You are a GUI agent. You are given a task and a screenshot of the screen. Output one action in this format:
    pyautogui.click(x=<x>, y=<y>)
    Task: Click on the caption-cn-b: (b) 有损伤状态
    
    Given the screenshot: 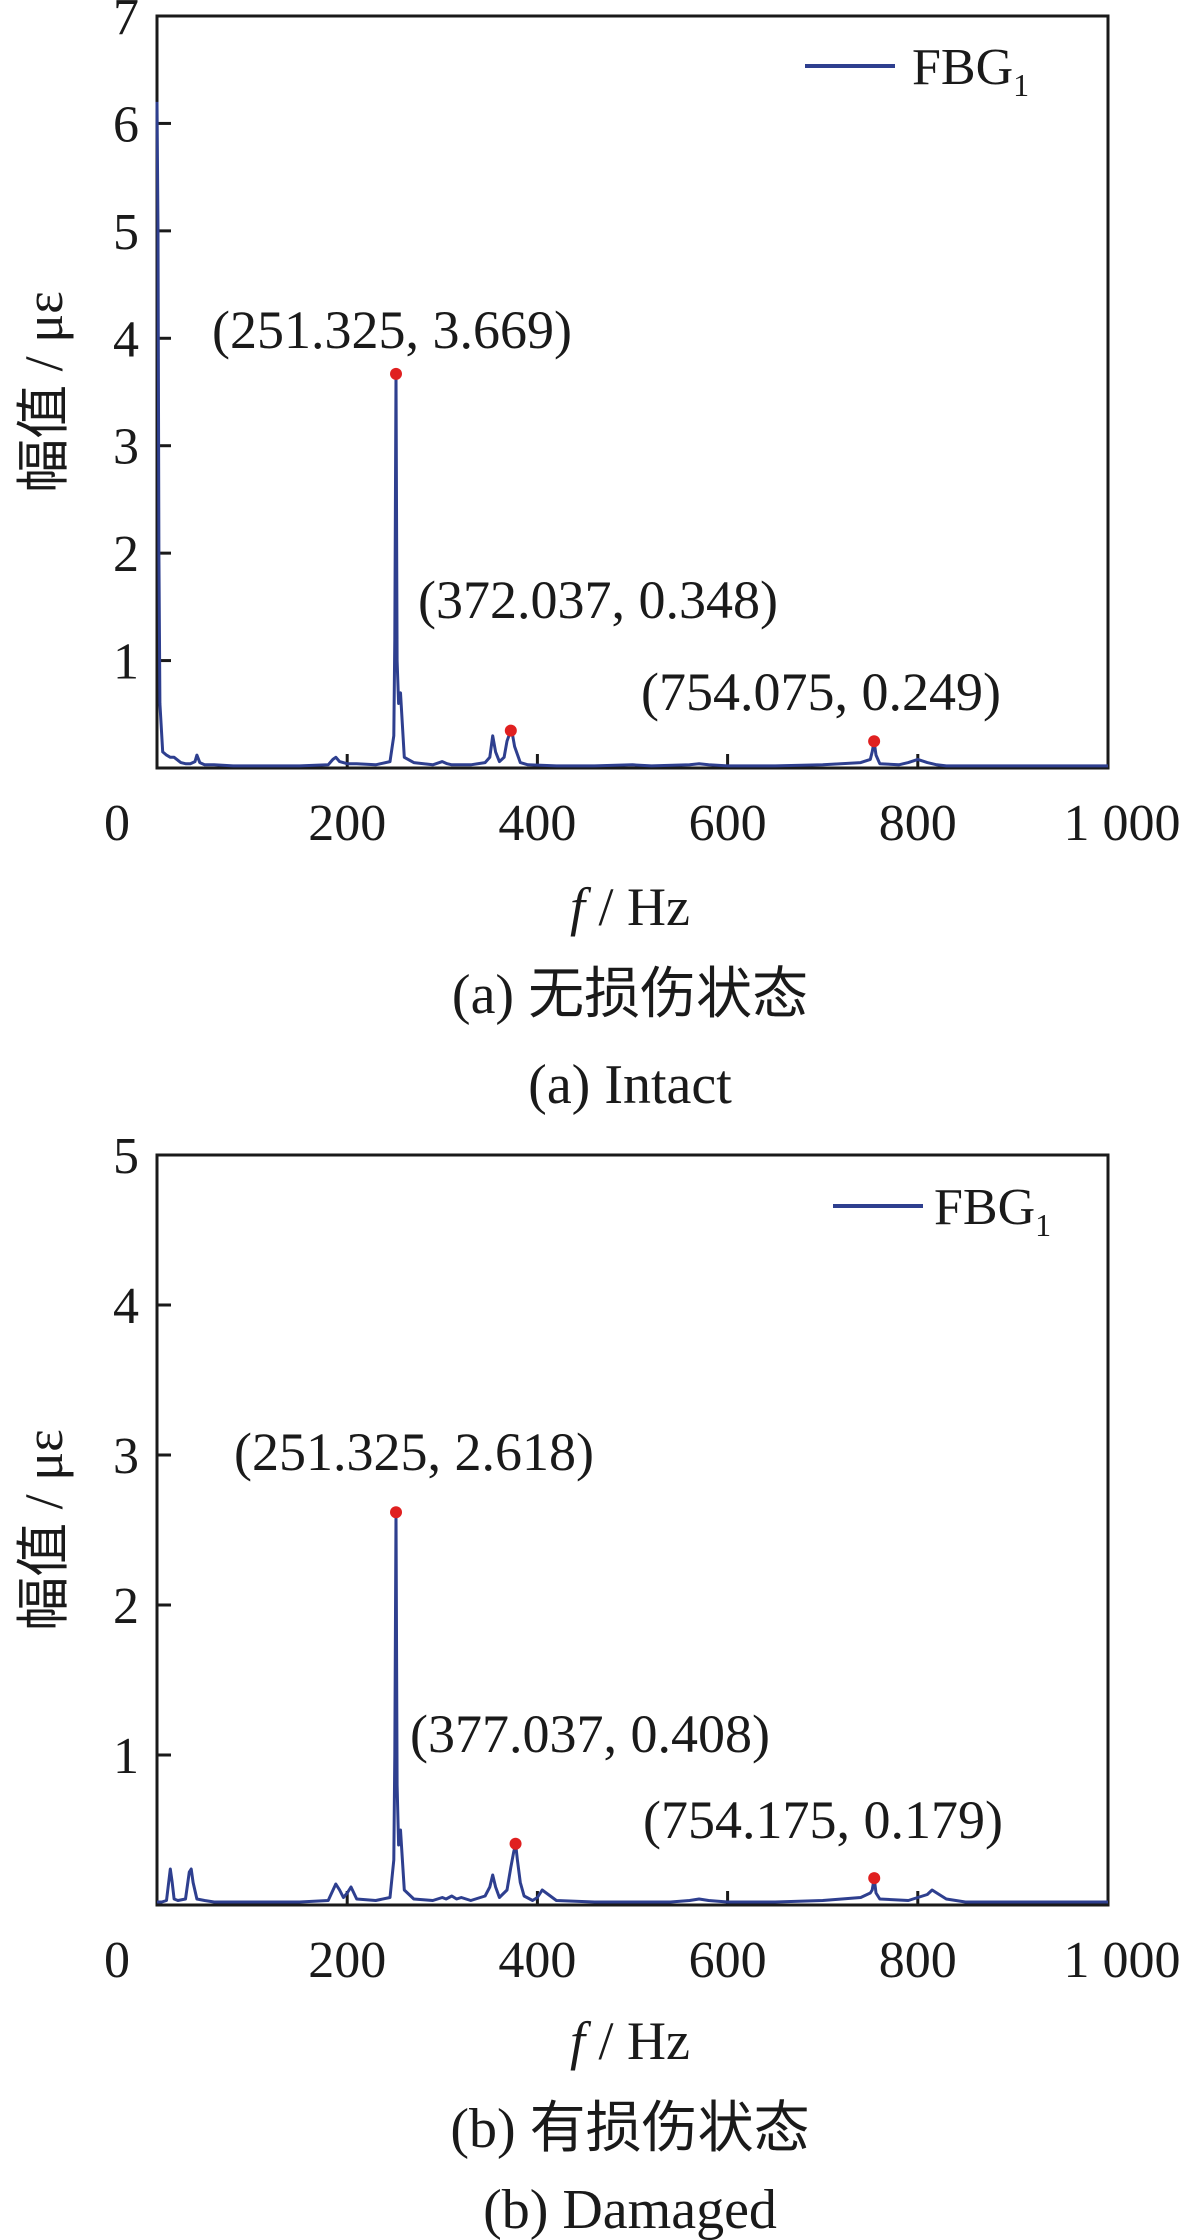 What is the action you would take?
    pyautogui.click(x=629, y=2129)
    